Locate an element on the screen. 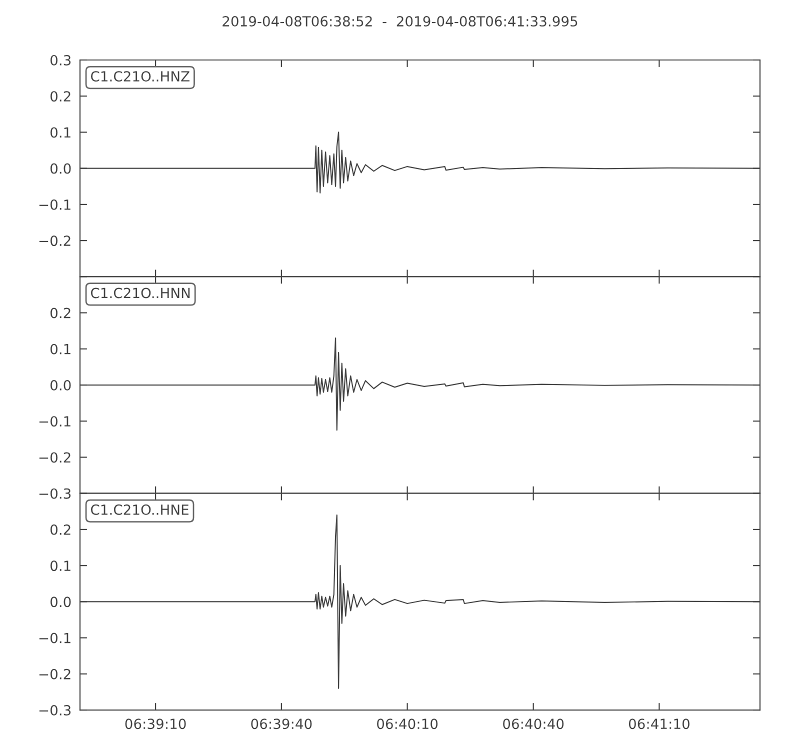 This screenshot has height=750, width=800. x-tick-label: 06:39:40 is located at coordinates (281, 724).